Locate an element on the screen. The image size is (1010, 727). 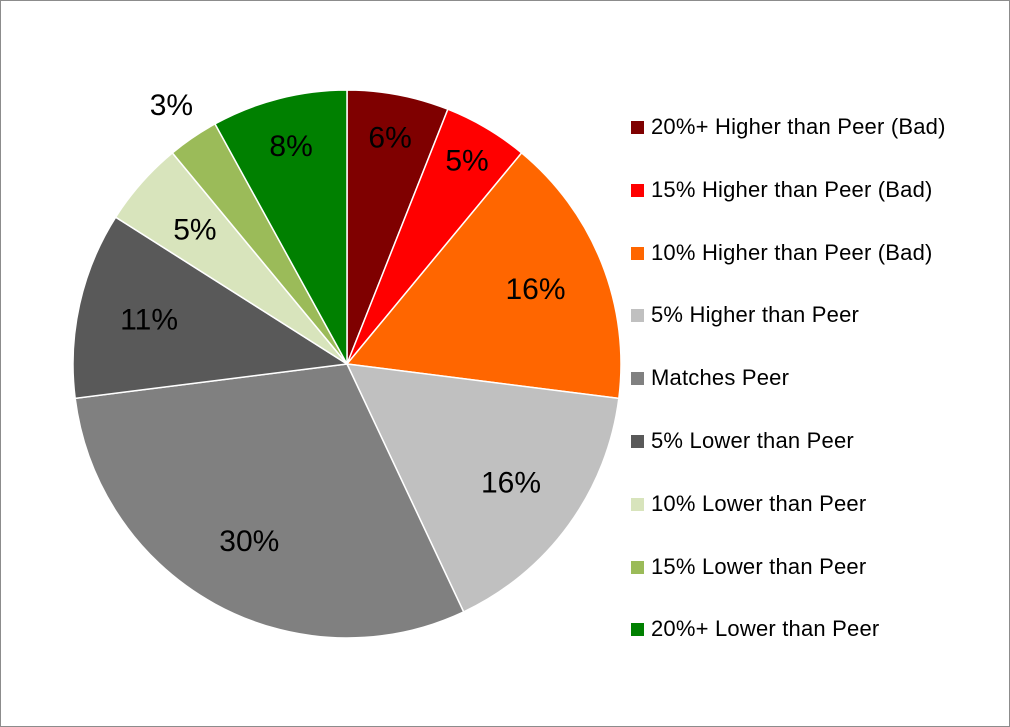
legend-label: 15% Higher than Peer (Bad) is located at coordinates (792, 189).